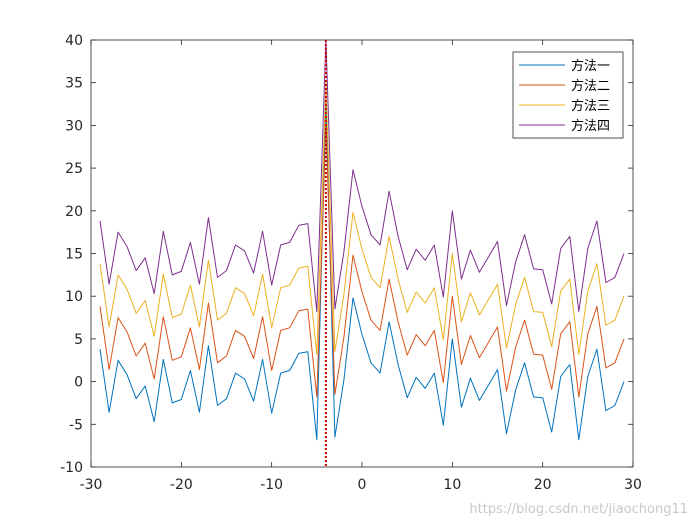 This screenshot has width=700, height=525. What do you see at coordinates (568, 95) in the screenshot?
I see `legend-box` at bounding box center [568, 95].